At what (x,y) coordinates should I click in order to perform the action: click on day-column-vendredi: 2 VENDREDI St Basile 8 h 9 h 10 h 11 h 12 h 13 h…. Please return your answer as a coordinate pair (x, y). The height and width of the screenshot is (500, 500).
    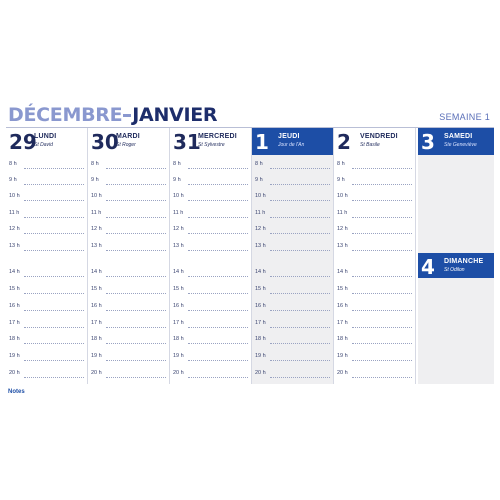
    Looking at the image, I should click on (375, 256).